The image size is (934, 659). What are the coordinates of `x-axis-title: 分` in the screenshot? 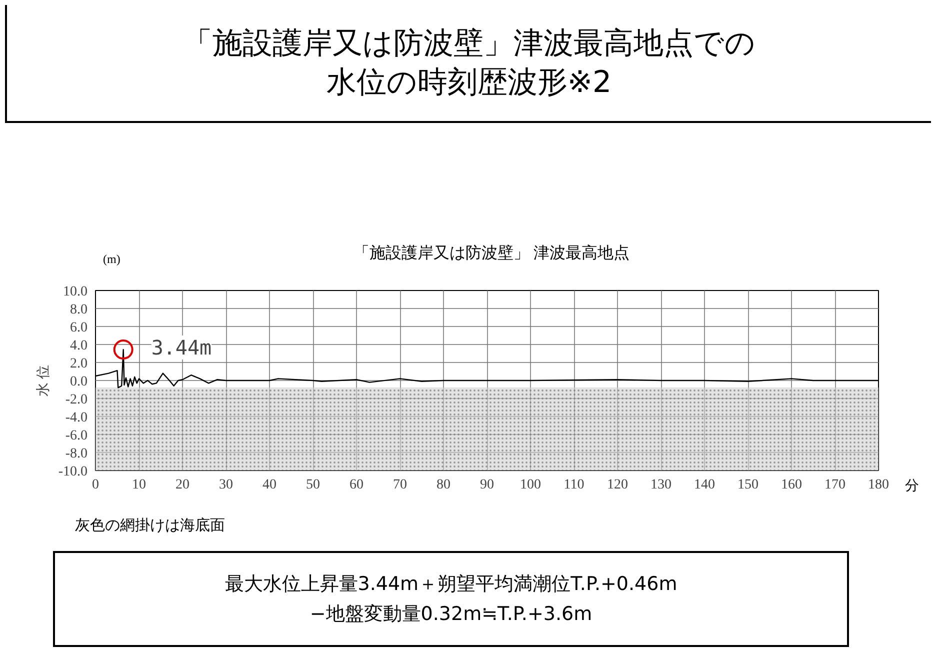 It's located at (912, 486).